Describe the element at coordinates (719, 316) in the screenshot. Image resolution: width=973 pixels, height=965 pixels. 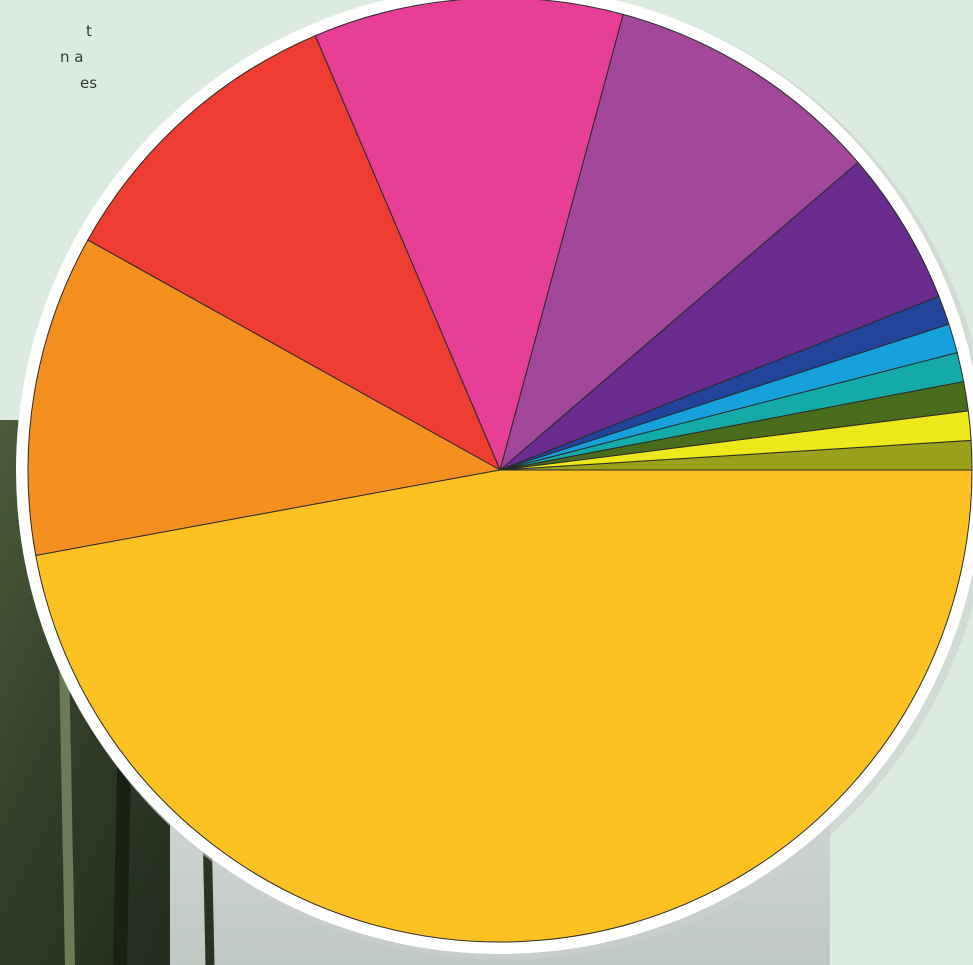
I see `pie-slice` at that location.